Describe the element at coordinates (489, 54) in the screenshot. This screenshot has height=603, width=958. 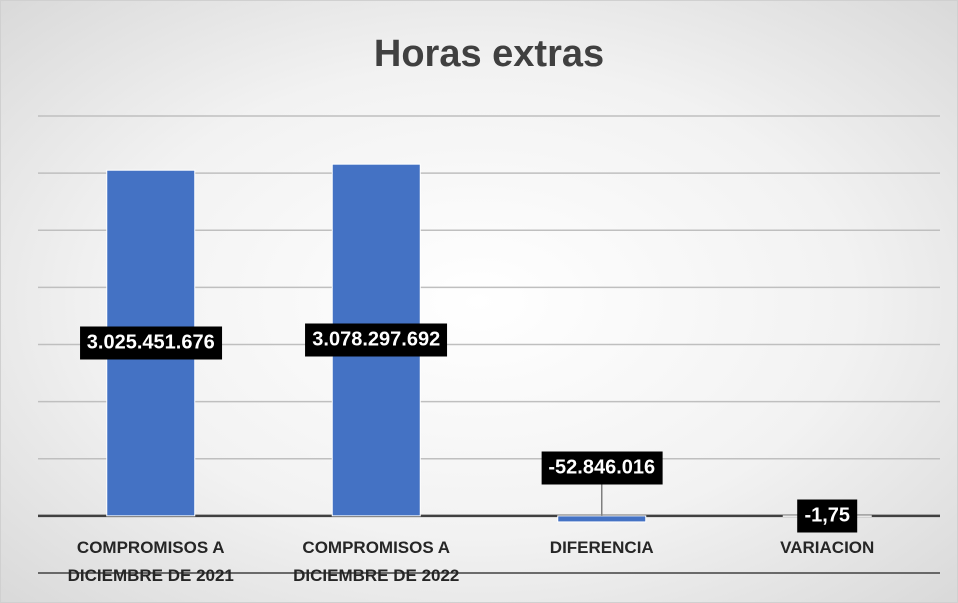
I see `chart-title: Horas extras` at that location.